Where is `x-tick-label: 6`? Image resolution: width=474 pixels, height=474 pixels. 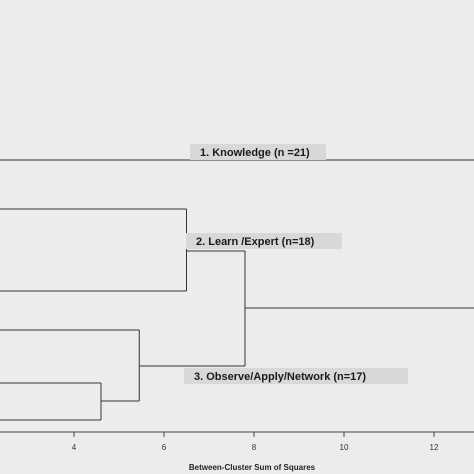 x-tick-label: 6 is located at coordinates (164, 447).